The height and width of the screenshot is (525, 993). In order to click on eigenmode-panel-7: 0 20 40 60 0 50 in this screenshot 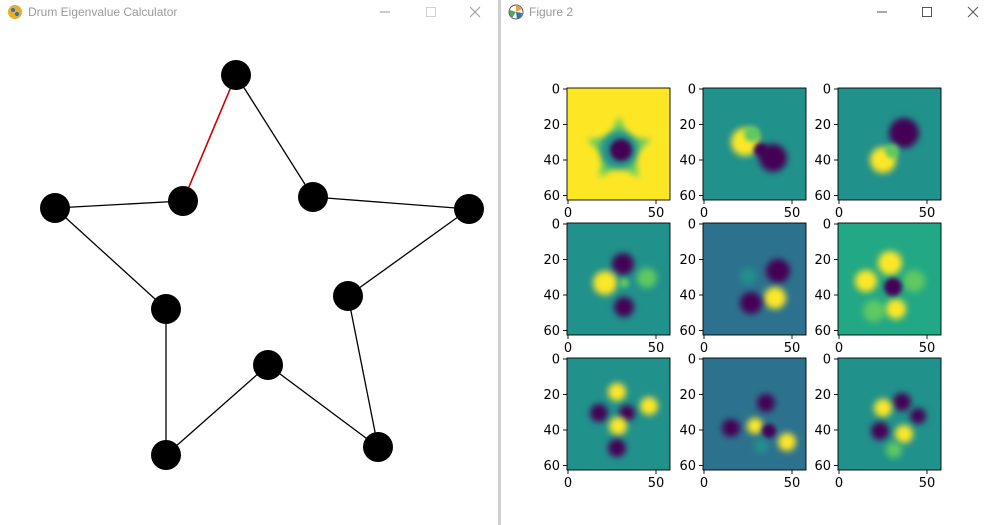, I will do `click(607, 422)`.